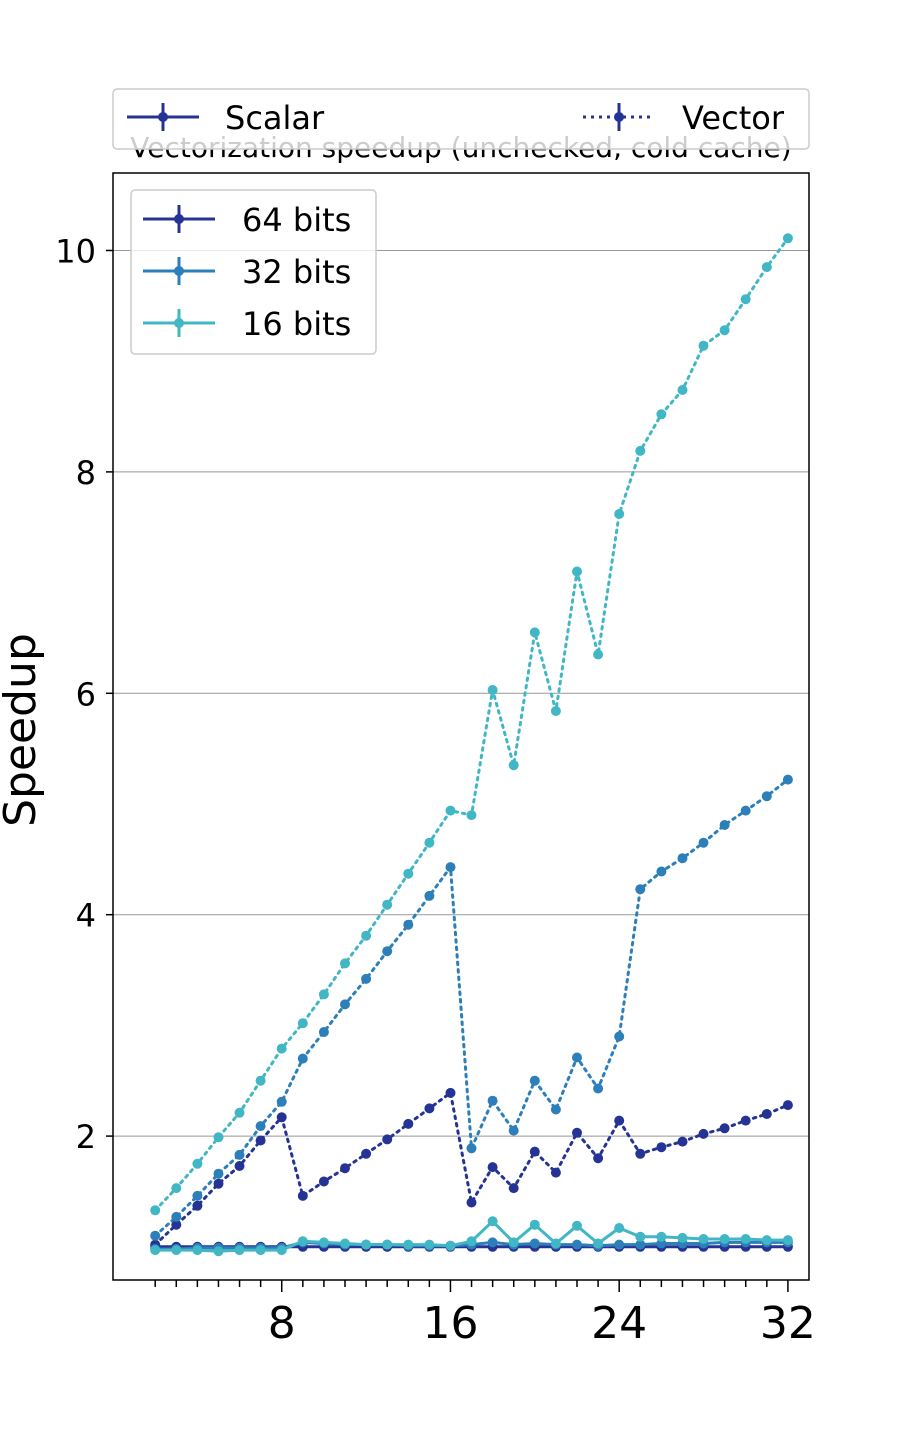 Image resolution: width=900 pixels, height=1440 pixels. What do you see at coordinates (296, 220) in the screenshot?
I see `legend-64-label: 64 bits` at bounding box center [296, 220].